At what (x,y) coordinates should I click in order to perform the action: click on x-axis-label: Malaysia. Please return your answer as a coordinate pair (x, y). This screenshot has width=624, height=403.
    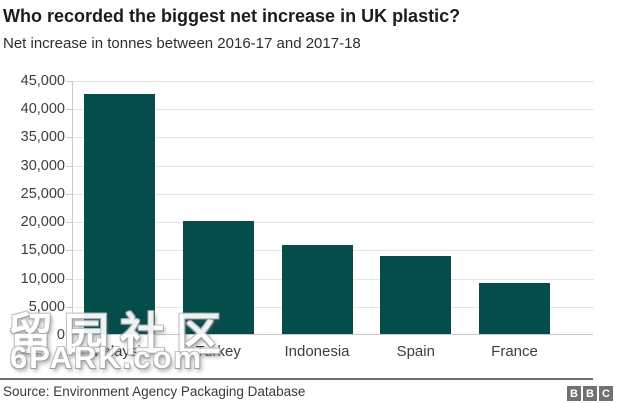
    Looking at the image, I should click on (119, 351).